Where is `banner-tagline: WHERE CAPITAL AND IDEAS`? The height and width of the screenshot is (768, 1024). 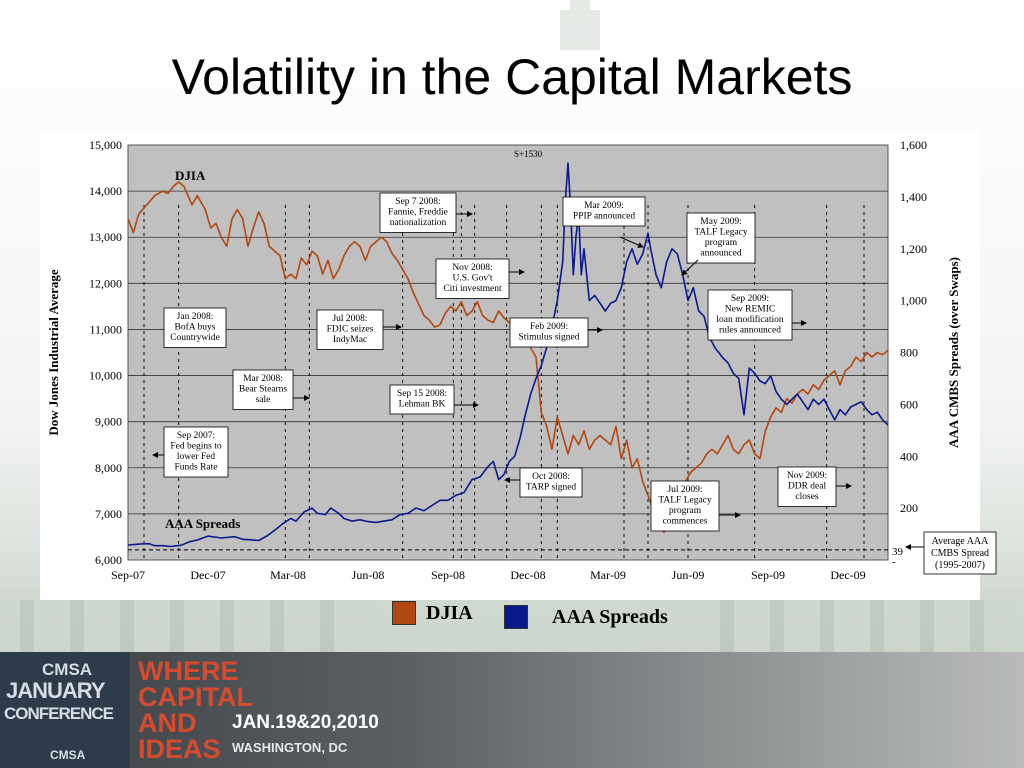 banner-tagline: WHERE CAPITAL AND IDEAS is located at coordinates (195, 709).